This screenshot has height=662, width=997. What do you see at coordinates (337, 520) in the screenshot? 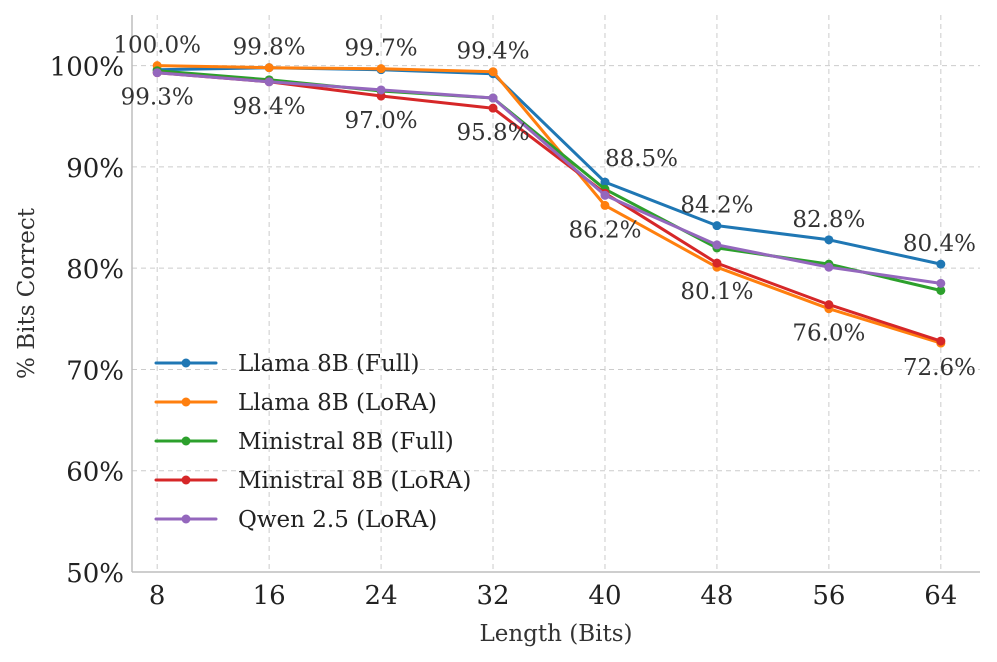
I see `legend-label: Qwen 2.5 (LoRA)` at bounding box center [337, 520].